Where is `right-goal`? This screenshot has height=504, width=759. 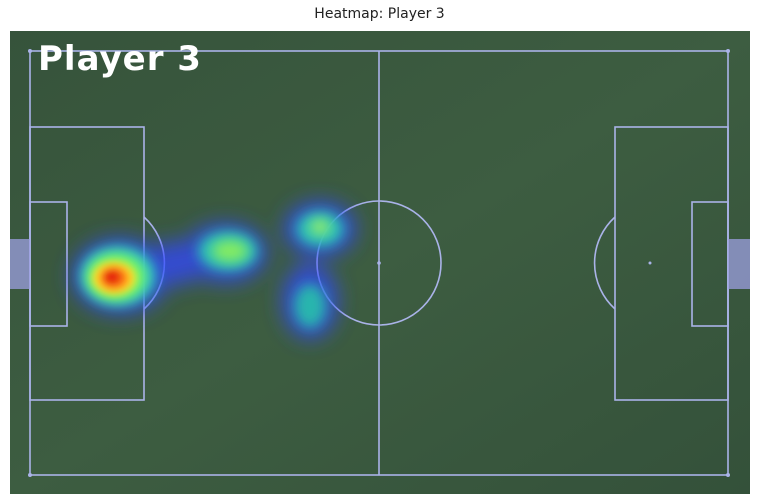 right-goal is located at coordinates (739, 264).